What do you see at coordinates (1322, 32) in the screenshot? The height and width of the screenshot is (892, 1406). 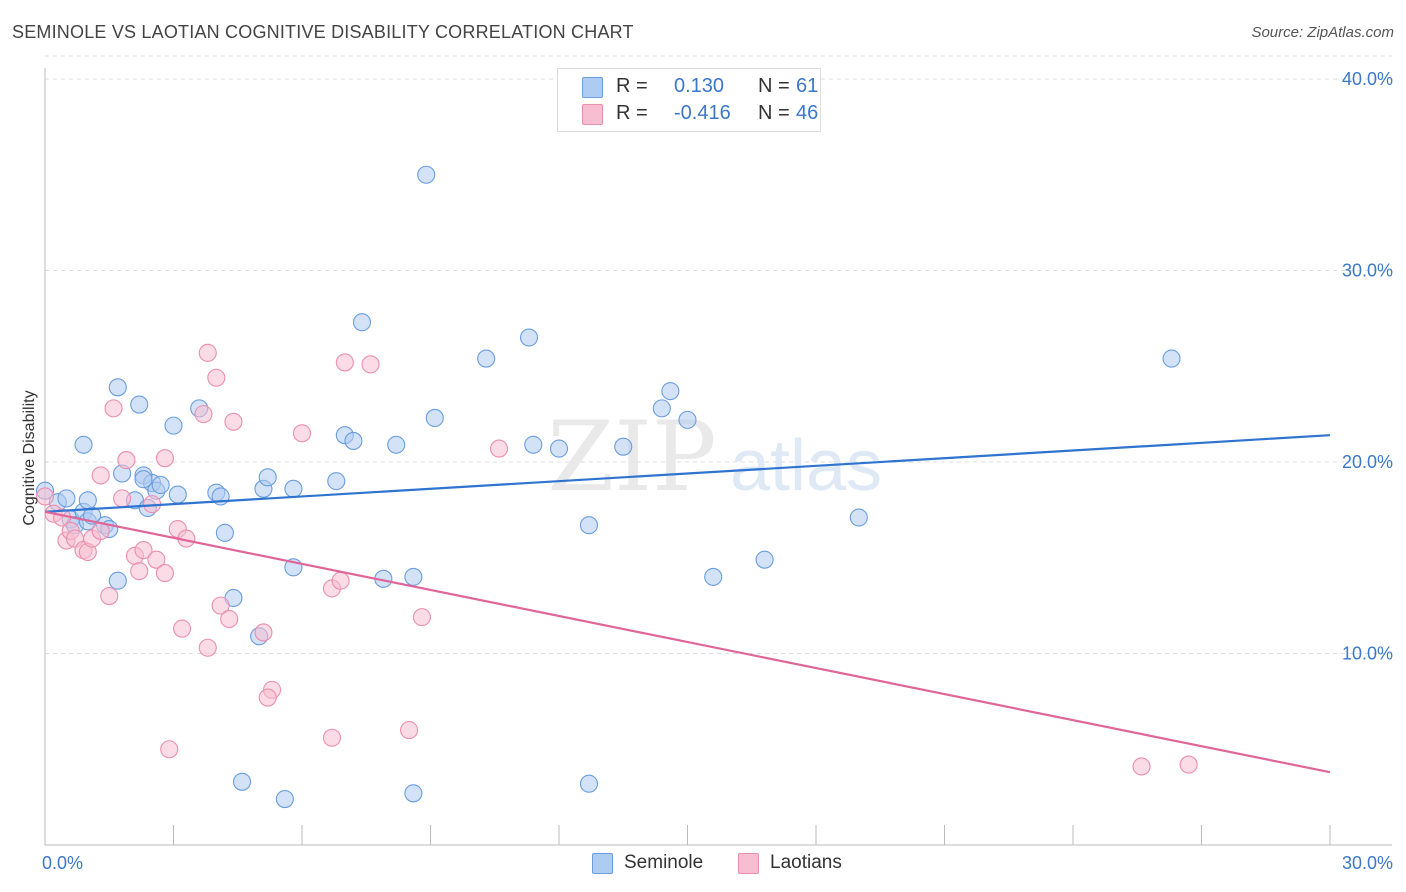 I see `source-note: Source: ZipAtlas.com` at bounding box center [1322, 32].